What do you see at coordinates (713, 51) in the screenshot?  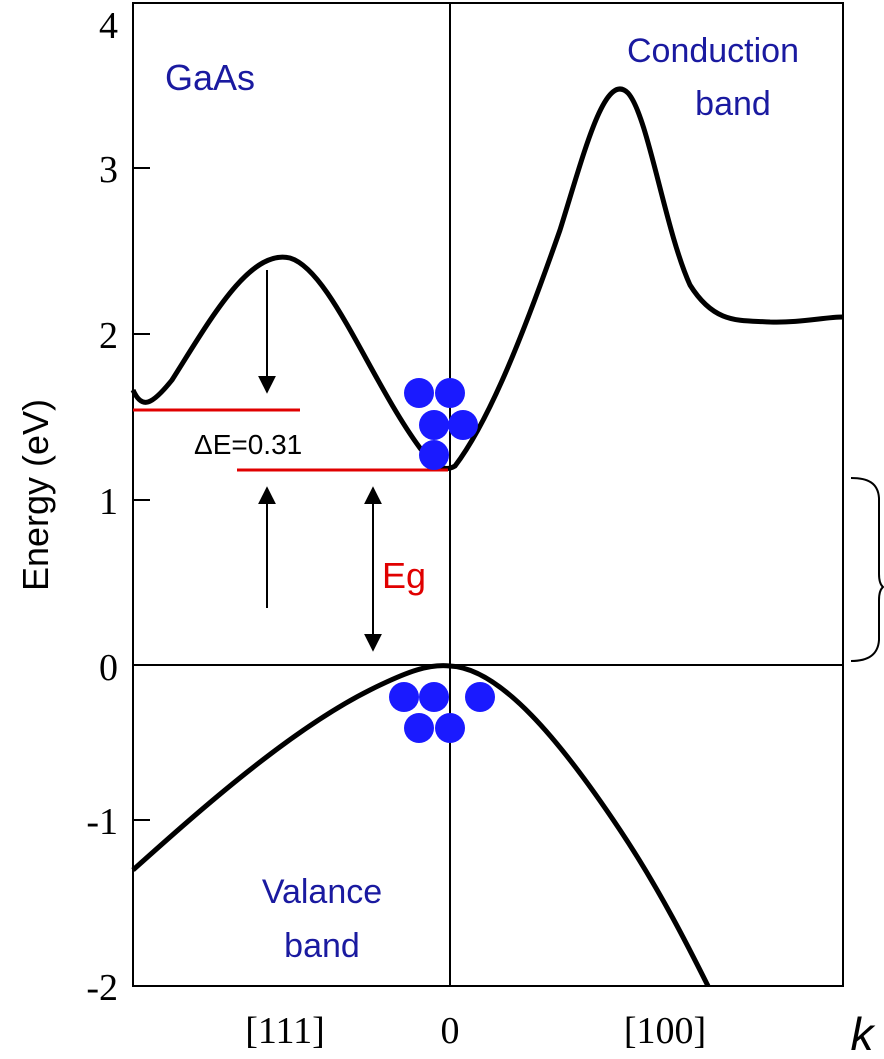 I see `conduction-band-label-line1: Conduction` at bounding box center [713, 51].